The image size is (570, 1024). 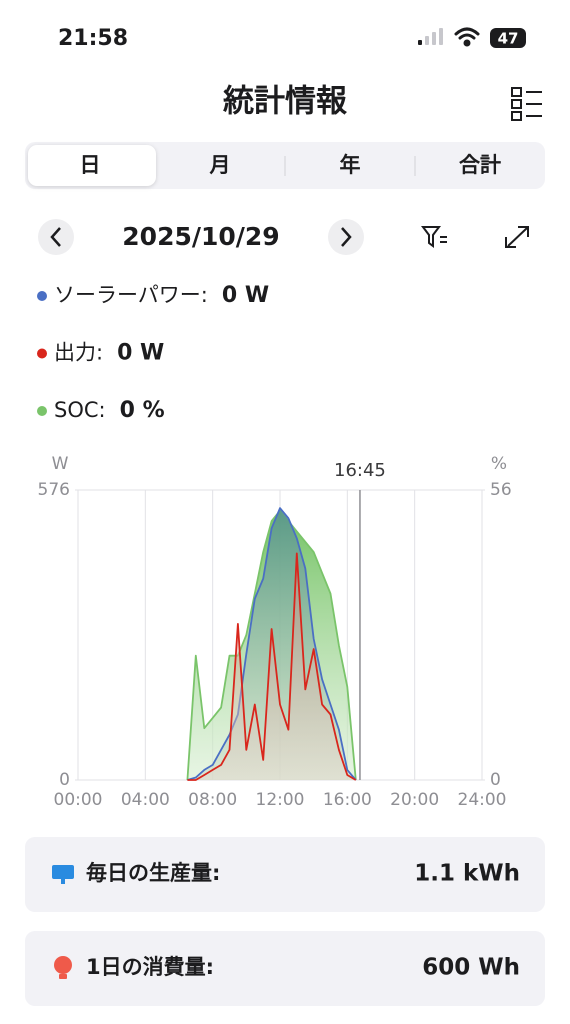 I want to click on x-tick-label: 12:00, so click(x=280, y=800).